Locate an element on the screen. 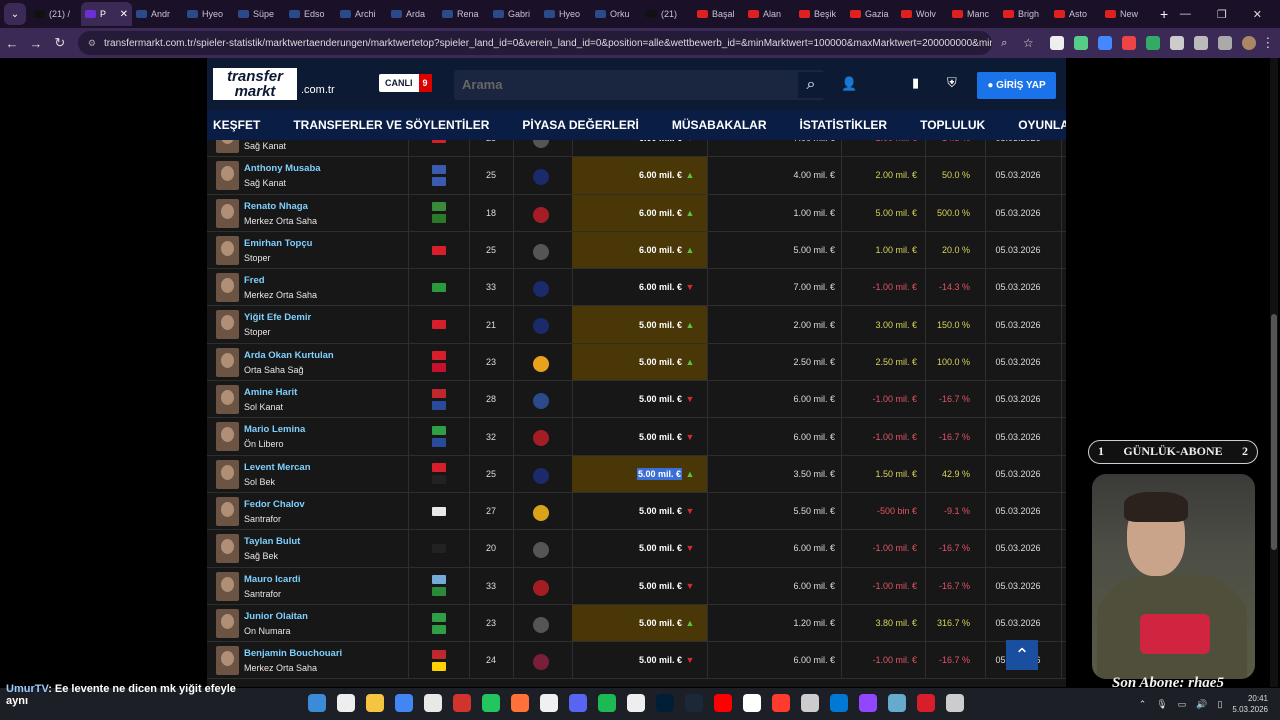  extensions-puzzle-icon is located at coordinates (1177, 43).